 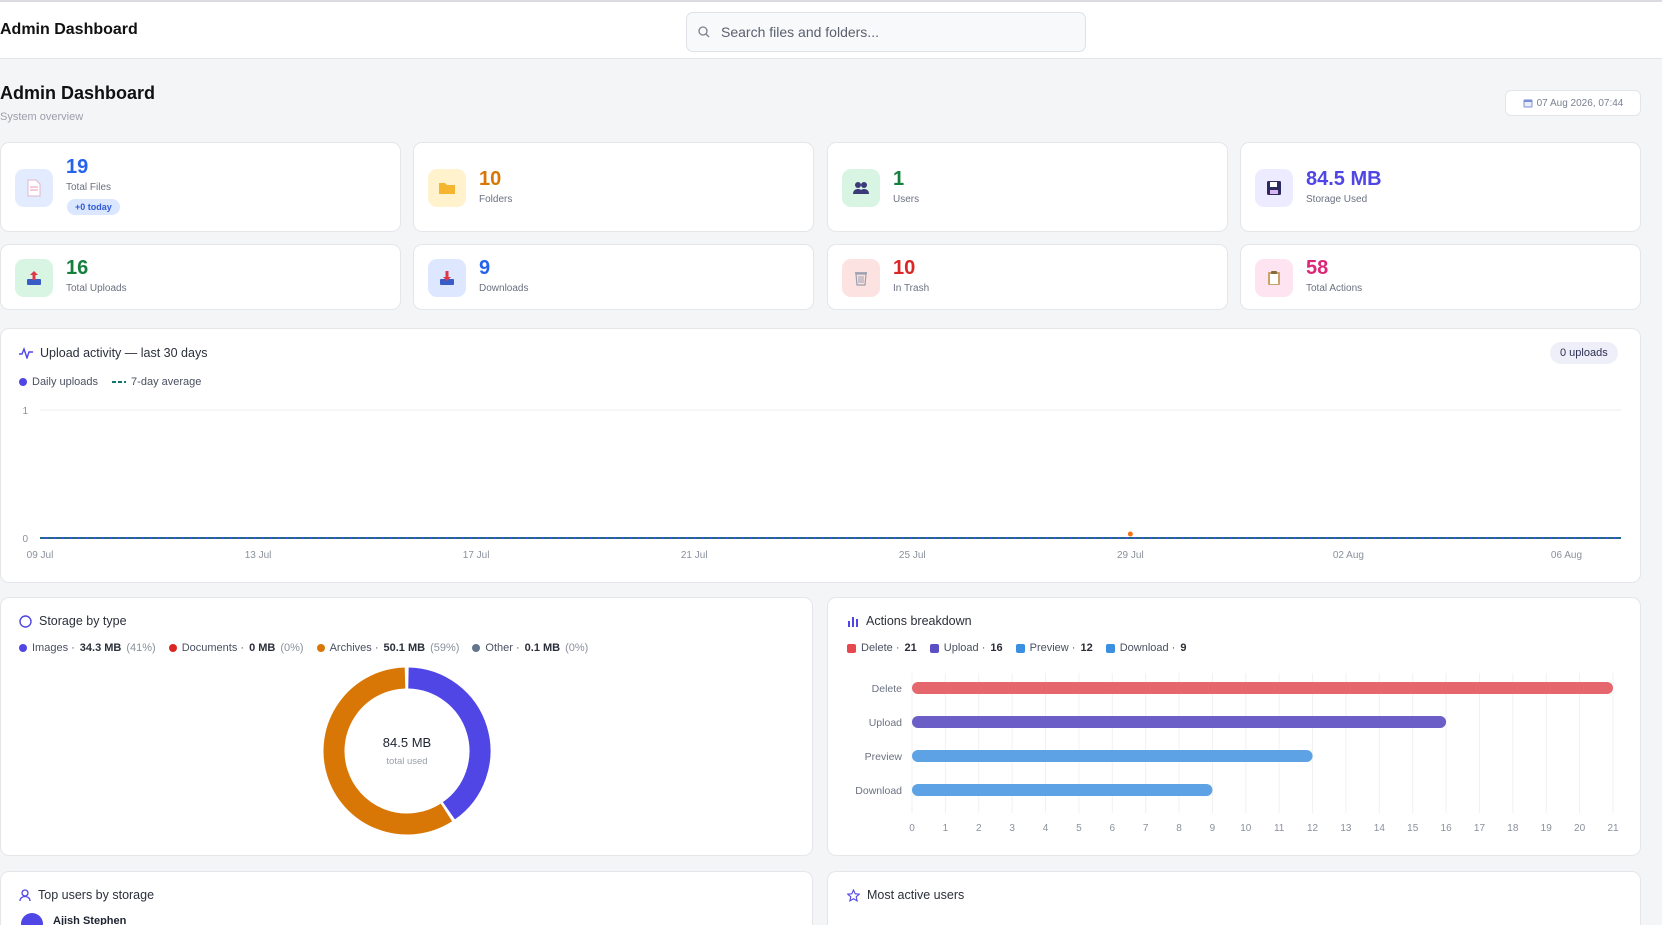 What do you see at coordinates (878, 791) in the screenshot?
I see `y-category-label: Download` at bounding box center [878, 791].